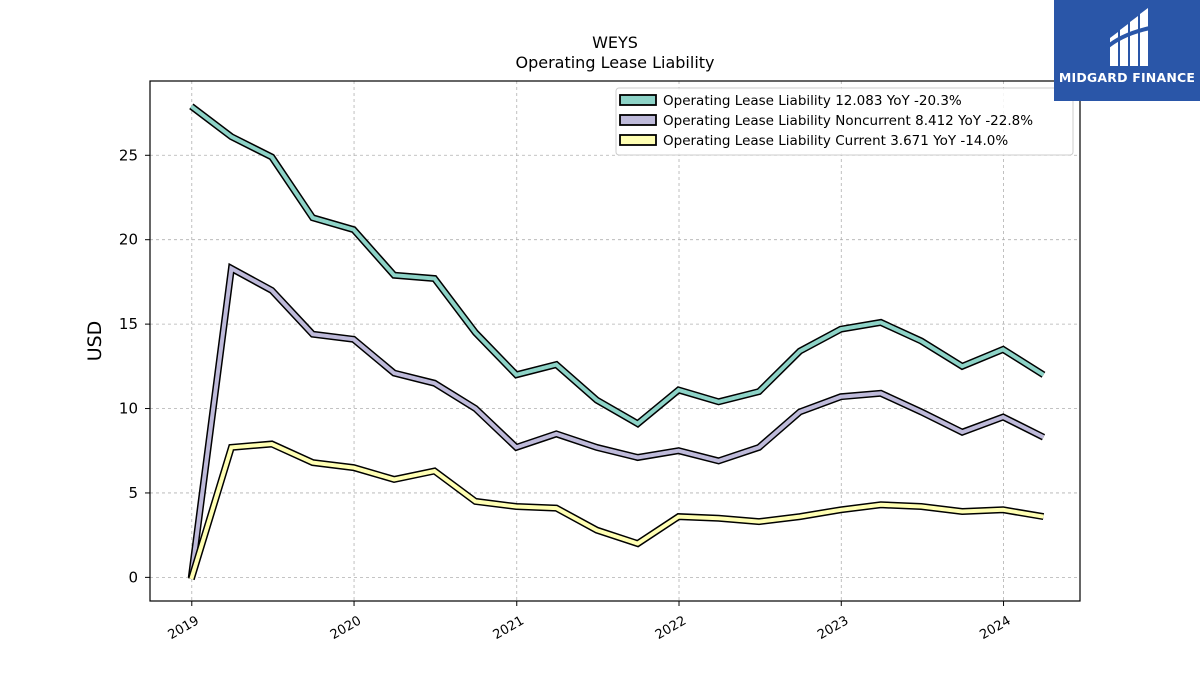 Image resolution: width=1200 pixels, height=675 pixels. I want to click on x-tick-label: 2021, so click(509, 628).